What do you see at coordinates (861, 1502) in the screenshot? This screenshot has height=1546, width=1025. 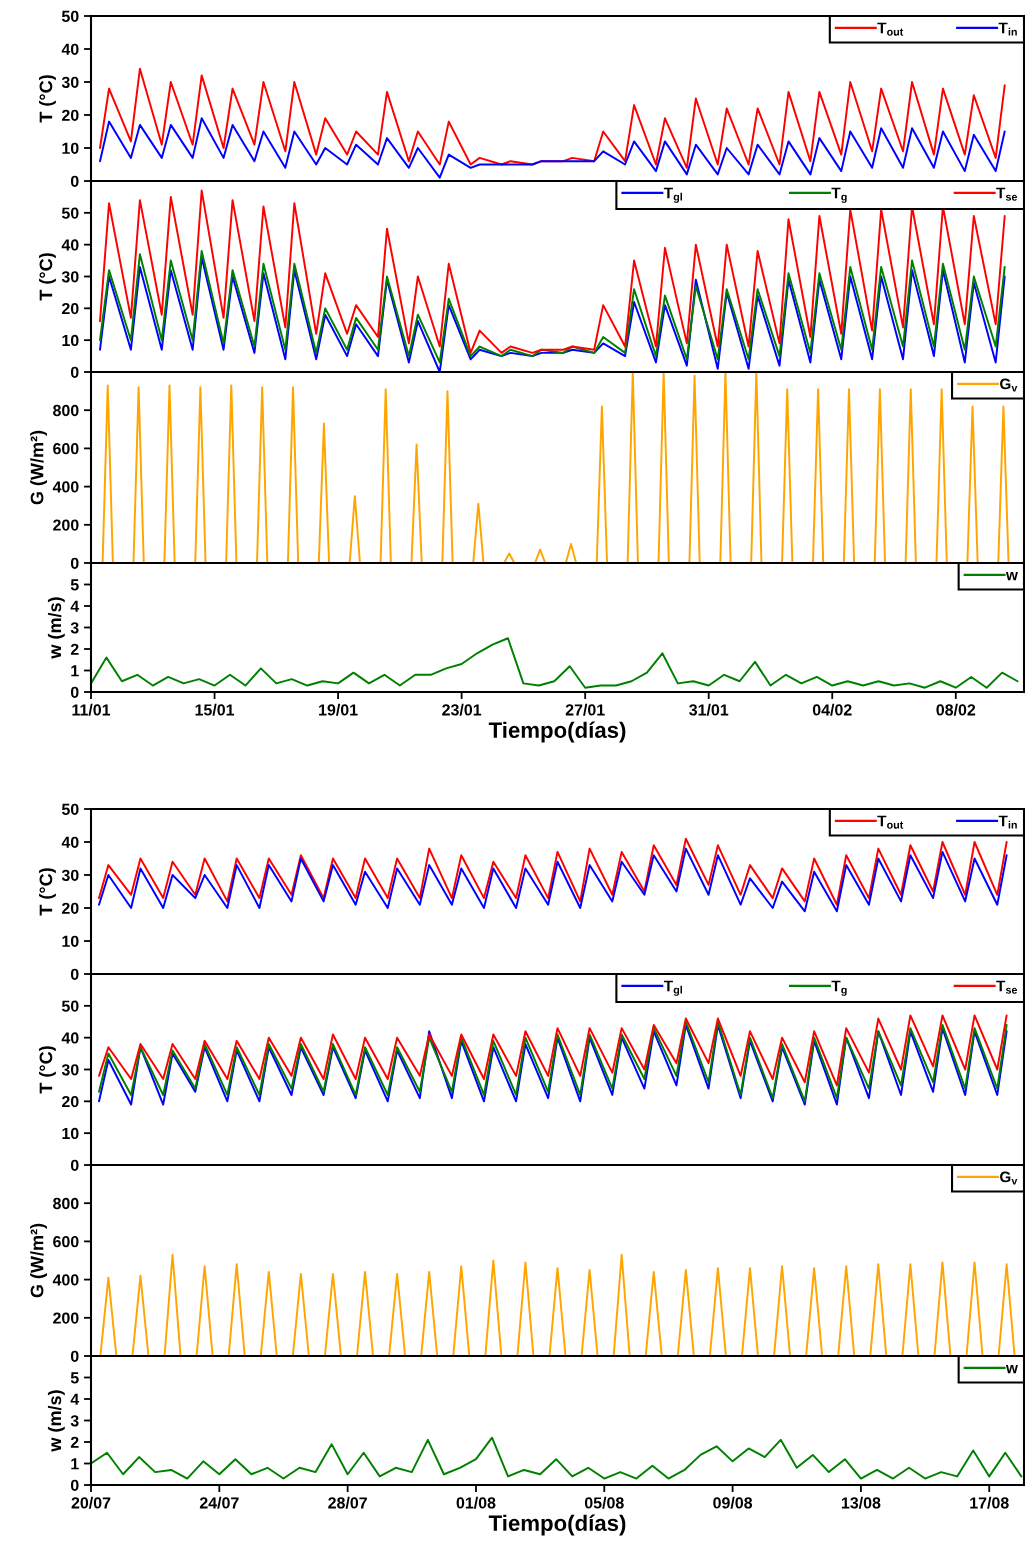 I see `x-tick-label: 13/08` at bounding box center [861, 1502].